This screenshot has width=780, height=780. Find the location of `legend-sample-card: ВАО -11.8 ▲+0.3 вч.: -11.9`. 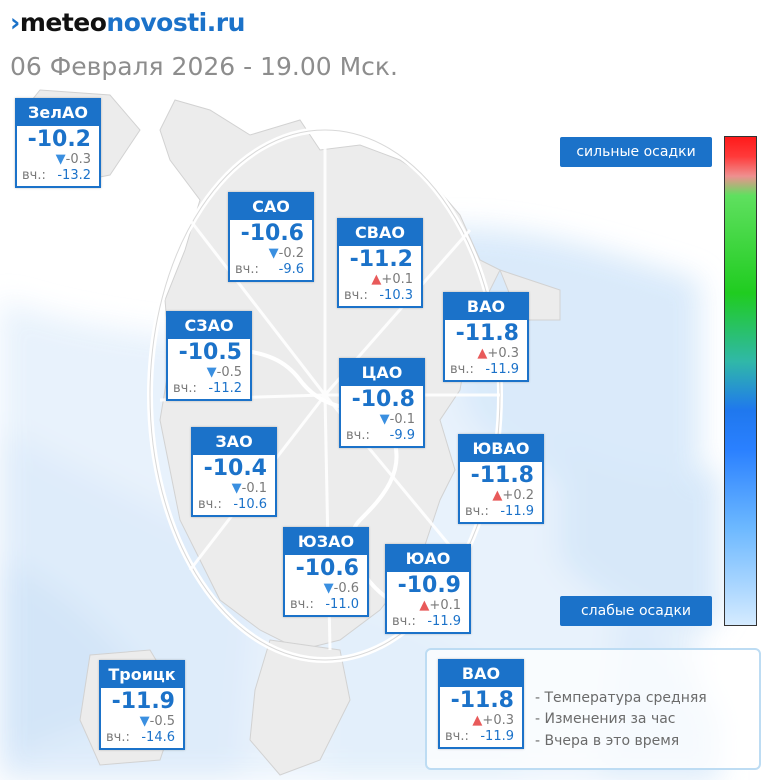

legend-sample-card: ВАО -11.8 ▲+0.3 вч.: -11.9 is located at coordinates (481, 704).